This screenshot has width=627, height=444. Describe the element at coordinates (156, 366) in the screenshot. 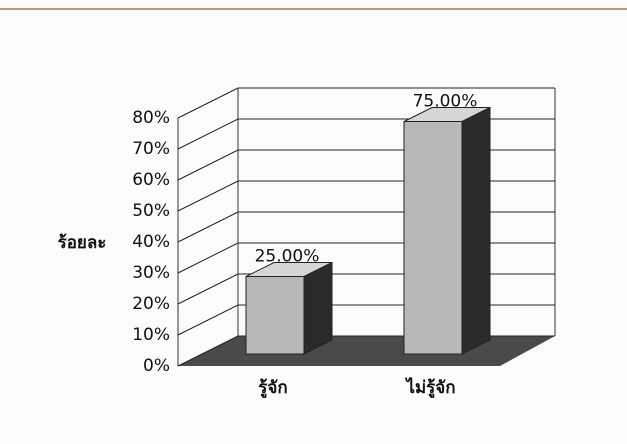

I see `y-tick-label: 0%` at that location.